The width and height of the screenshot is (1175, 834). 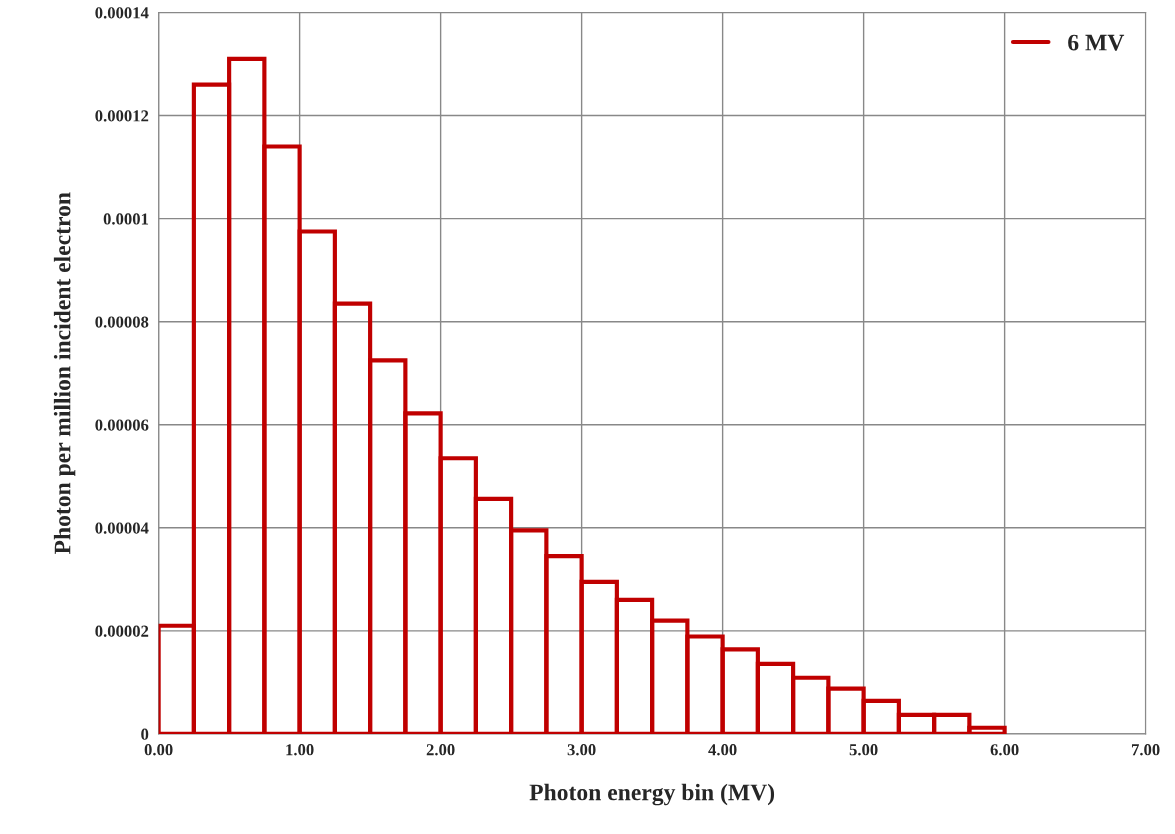 I want to click on x-tick-label: 7.00, so click(x=1145, y=750).